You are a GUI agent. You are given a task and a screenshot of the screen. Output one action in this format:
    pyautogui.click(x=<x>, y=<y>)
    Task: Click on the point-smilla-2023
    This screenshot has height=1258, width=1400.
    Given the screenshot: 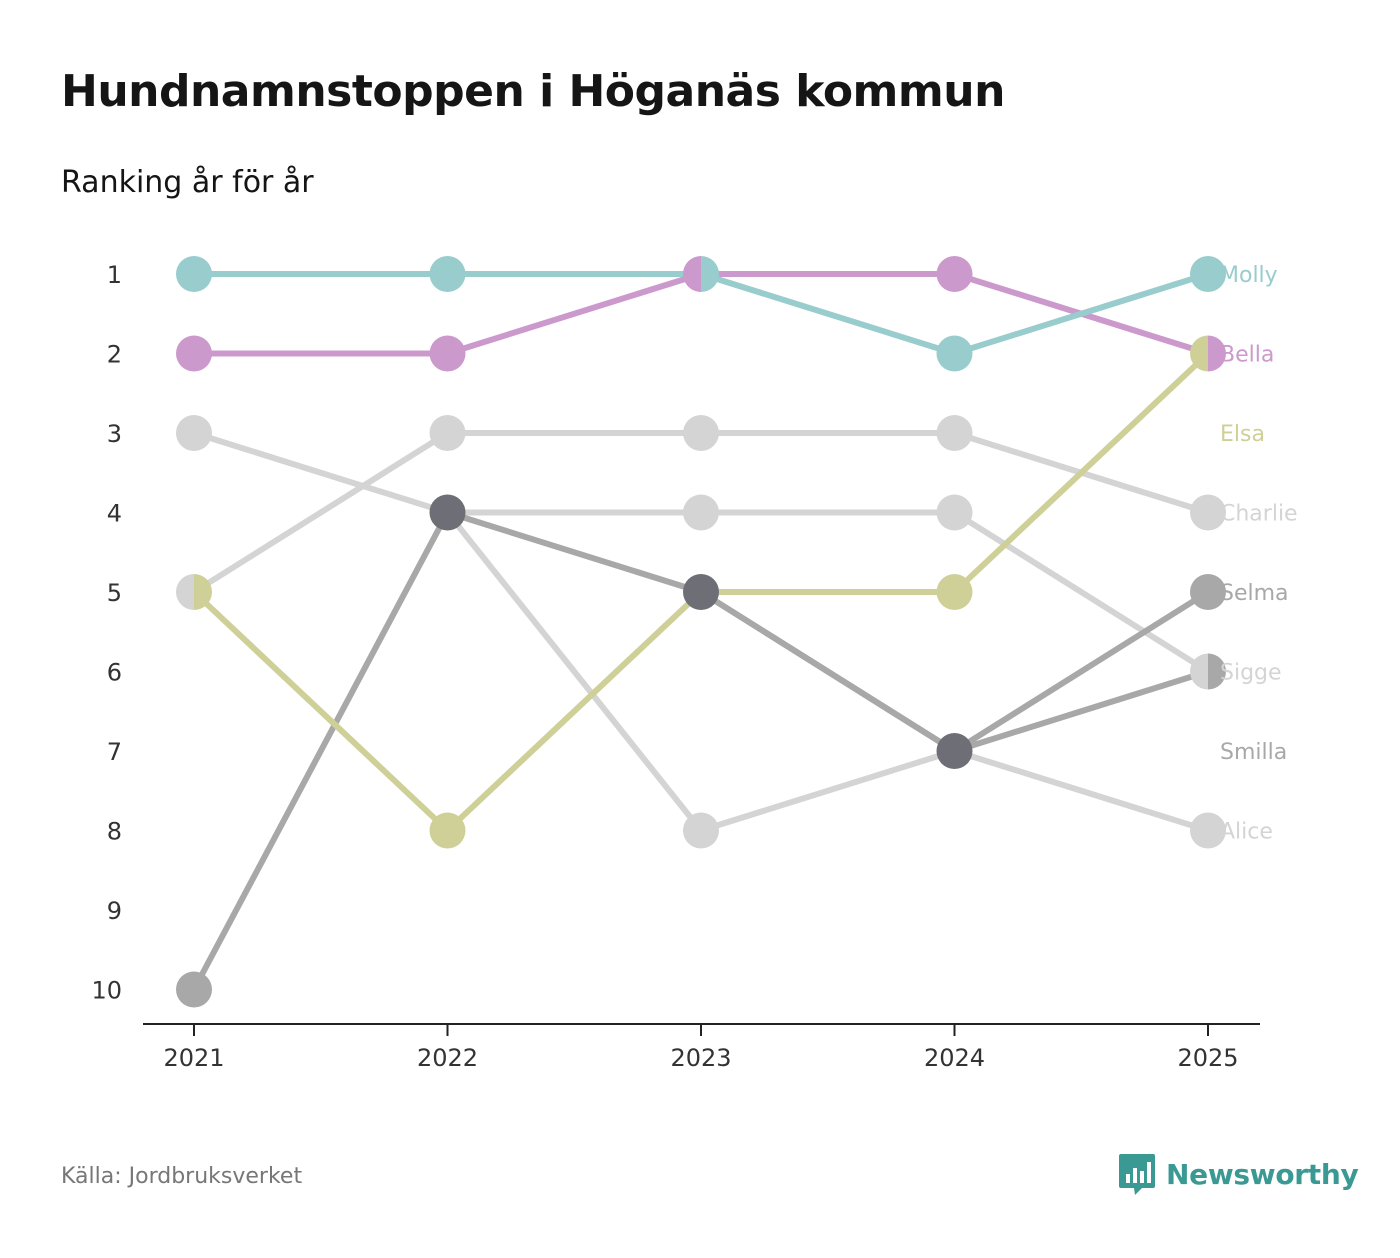 What is the action you would take?
    pyautogui.click(x=701, y=592)
    